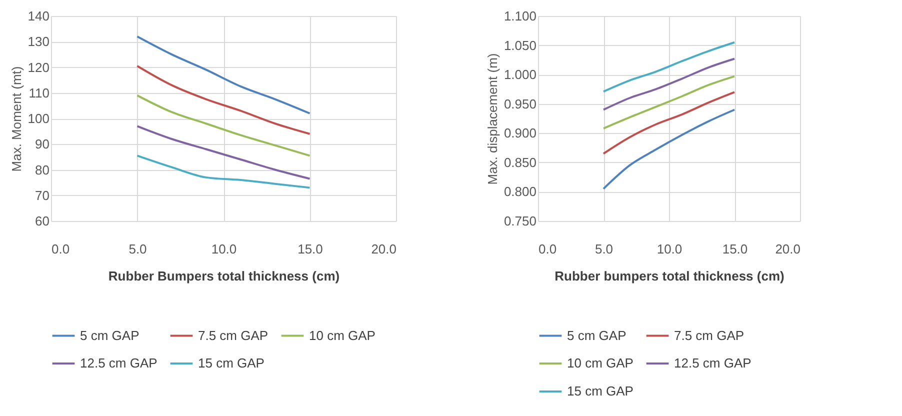 This screenshot has height=416, width=902. What do you see at coordinates (520, 104) in the screenshot?
I see `y-tick-label: 0.950` at bounding box center [520, 104].